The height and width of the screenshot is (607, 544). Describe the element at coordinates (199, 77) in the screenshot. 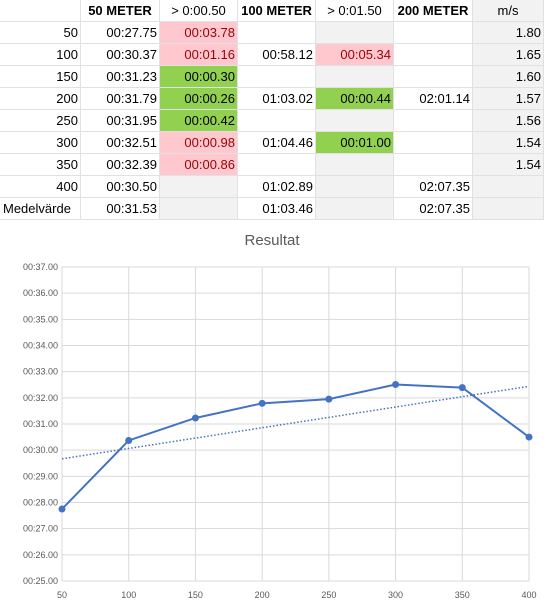

I see `d50-cell: 00:00.30` at that location.